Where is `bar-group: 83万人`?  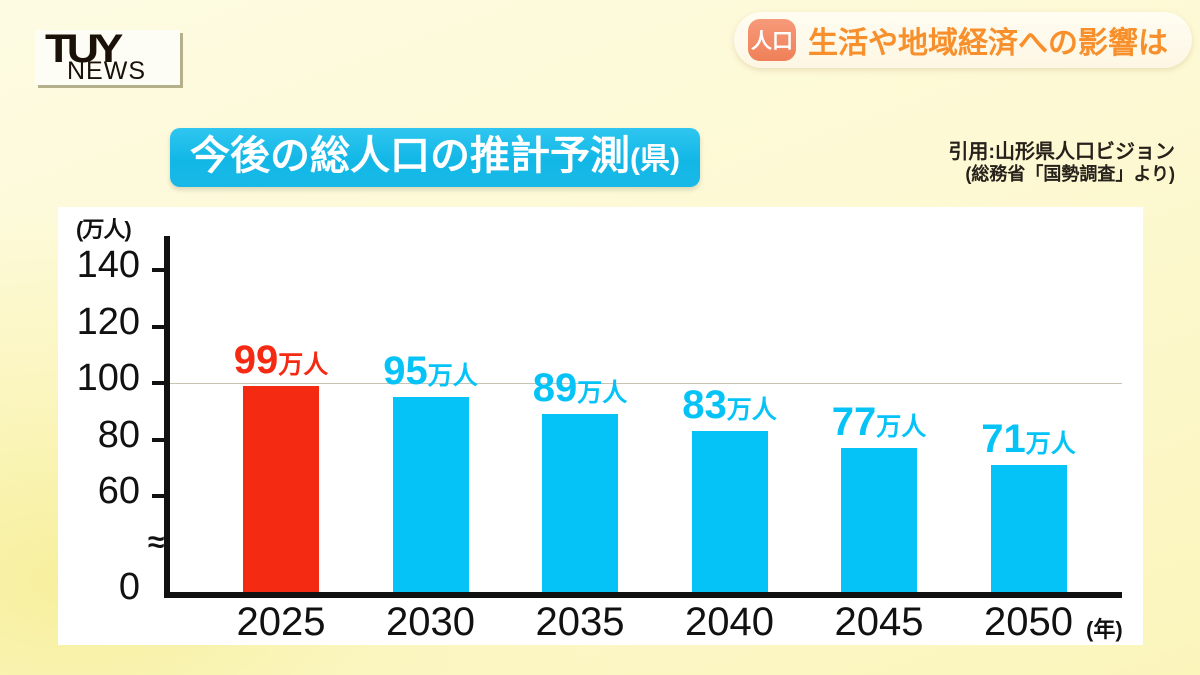
bar-group: 83万人 is located at coordinates (729, 414).